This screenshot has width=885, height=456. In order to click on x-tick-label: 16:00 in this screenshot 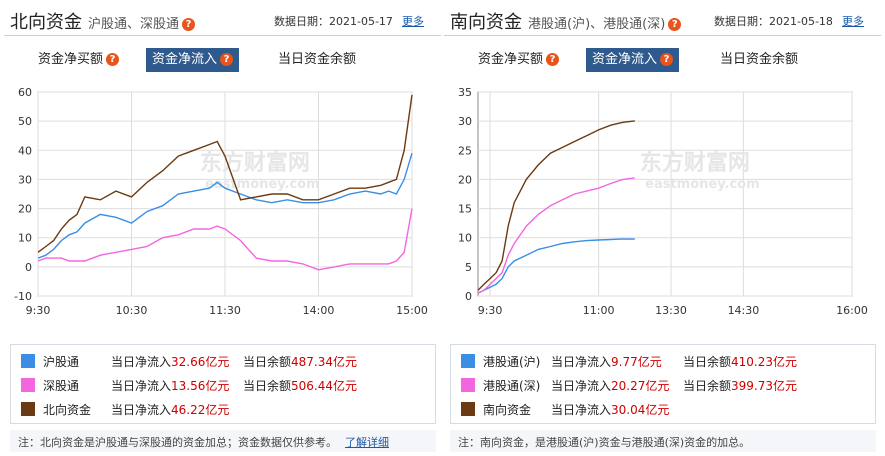, I will do `click(852, 310)`.